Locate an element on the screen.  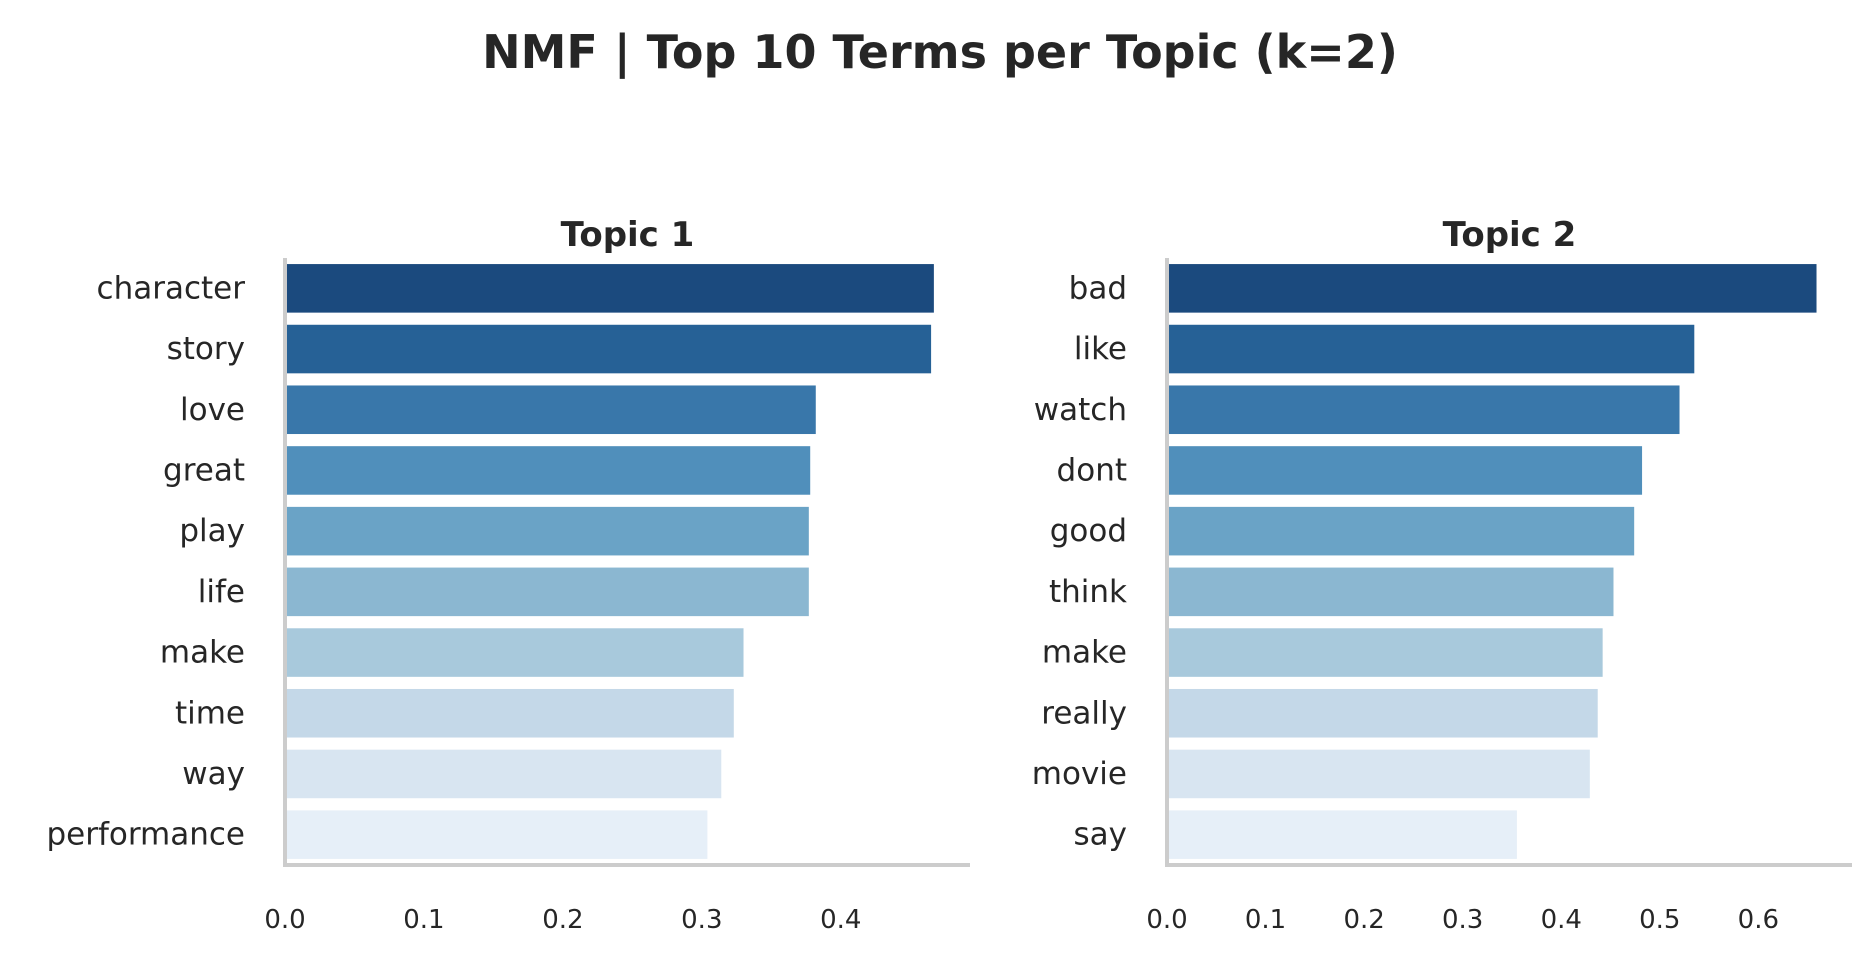
topic-1-category-label: way is located at coordinates (213, 774).